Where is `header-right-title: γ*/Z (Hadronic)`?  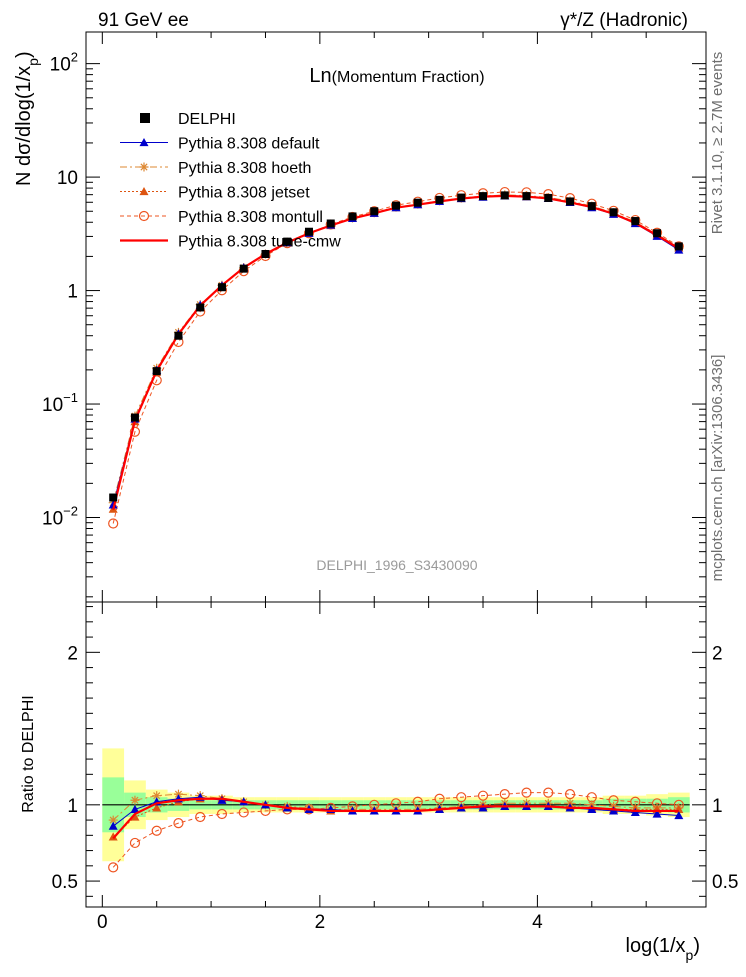
header-right-title: γ*/Z (Hadronic) is located at coordinates (624, 20).